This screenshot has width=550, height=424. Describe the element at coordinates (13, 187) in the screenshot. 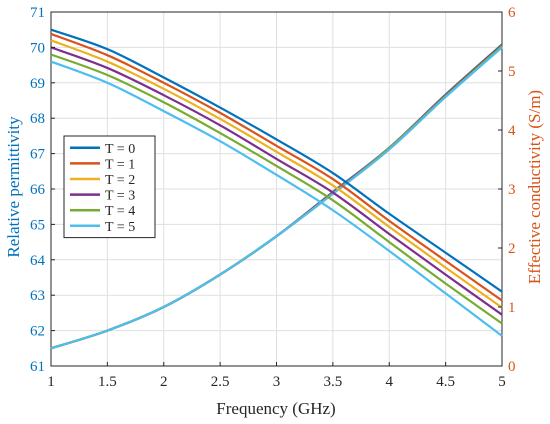

I see `left-y-axis-label: Relative permittivity` at that location.